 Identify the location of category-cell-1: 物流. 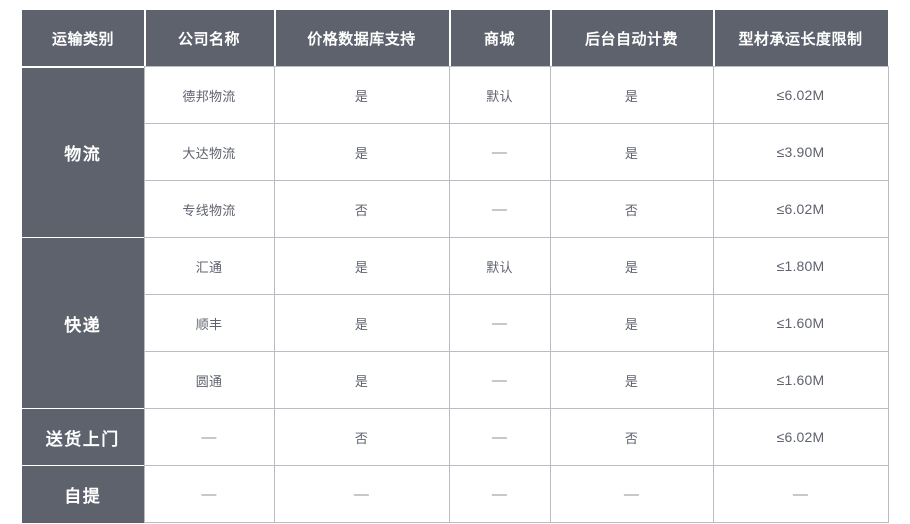
(83, 152).